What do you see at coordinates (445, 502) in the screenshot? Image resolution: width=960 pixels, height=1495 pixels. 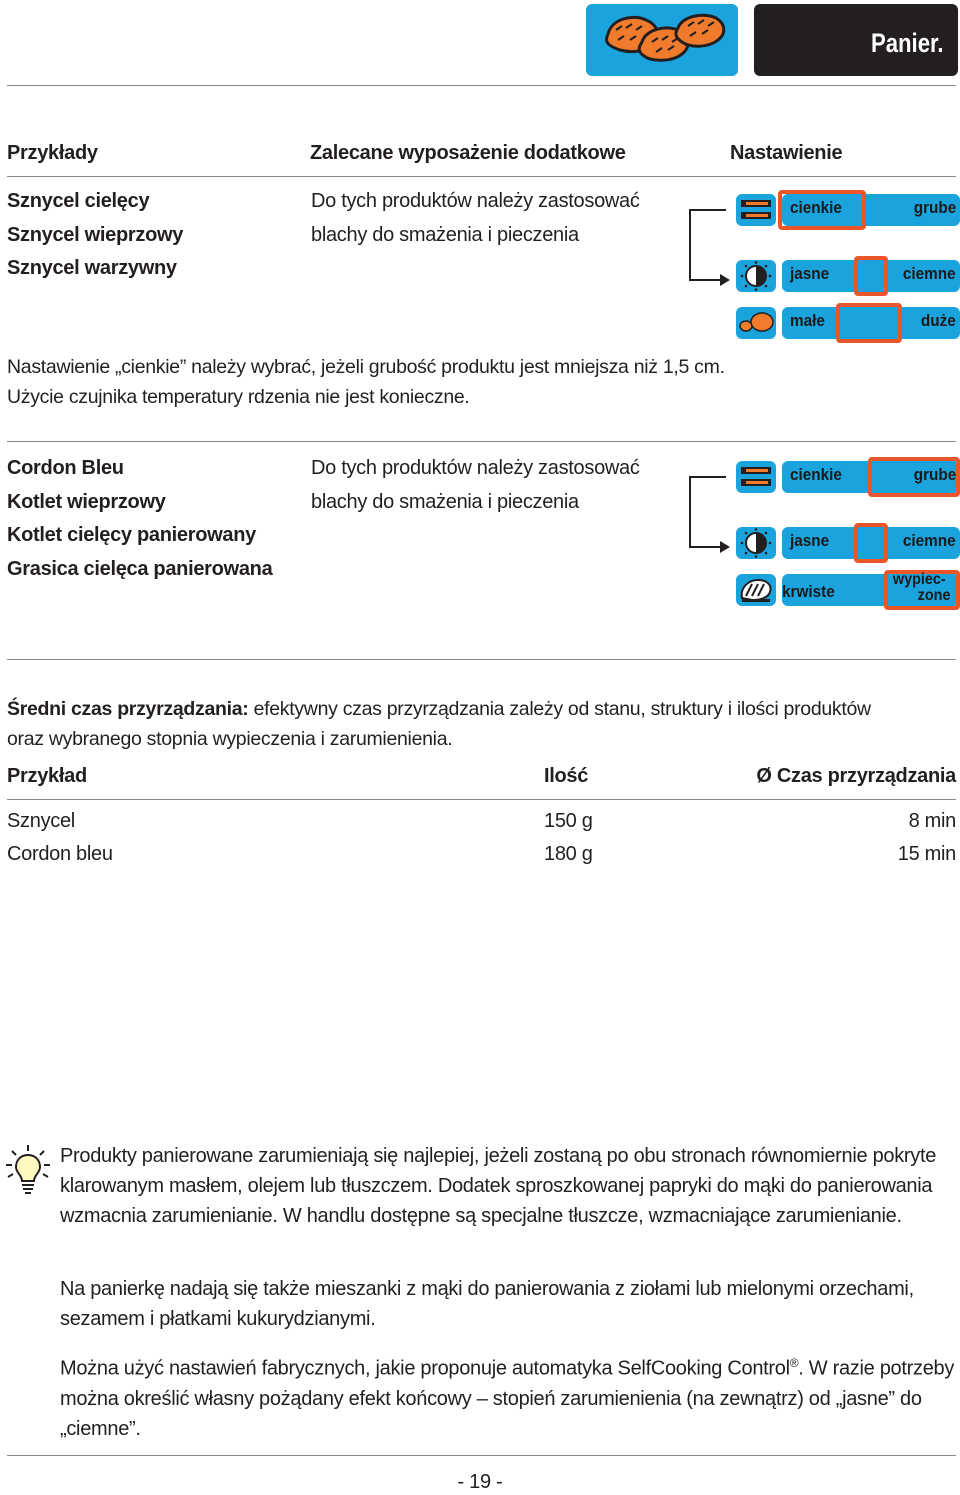 I see `section2-equipment-line: blachy do smażenia i pieczenia` at bounding box center [445, 502].